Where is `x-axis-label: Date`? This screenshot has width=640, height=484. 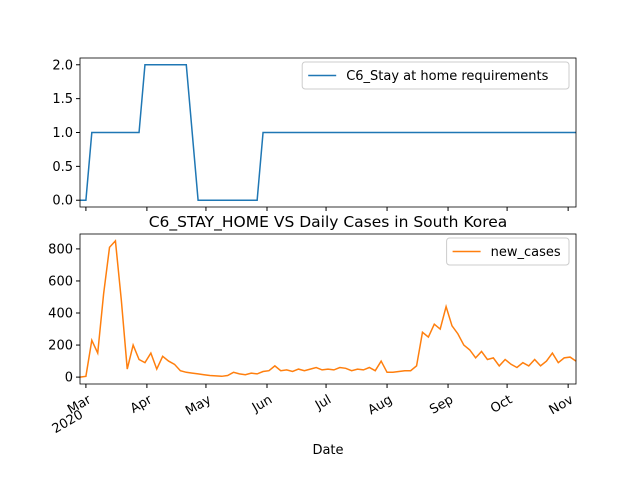
x-axis-label: Date is located at coordinates (327, 450).